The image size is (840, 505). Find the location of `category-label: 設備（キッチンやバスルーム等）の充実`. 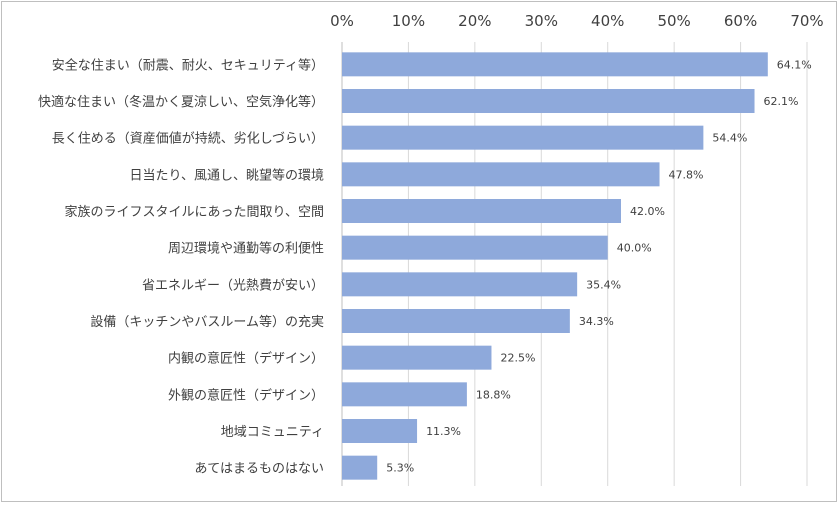

category-label: 設備（キッチンやバスルーム等）の充実 is located at coordinates (207, 322).